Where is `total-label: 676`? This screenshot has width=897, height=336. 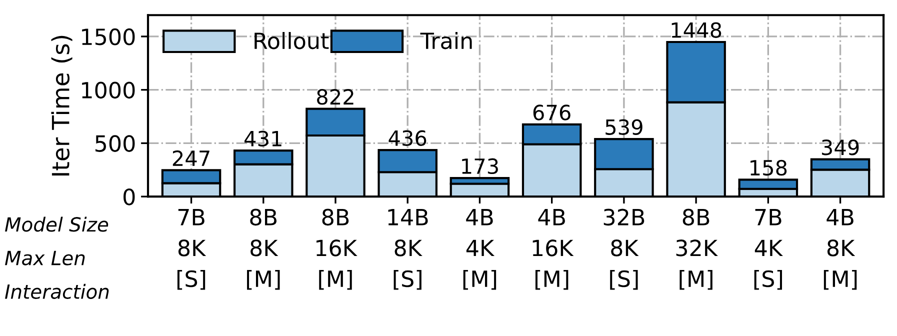 total-label: 676 is located at coordinates (551, 112).